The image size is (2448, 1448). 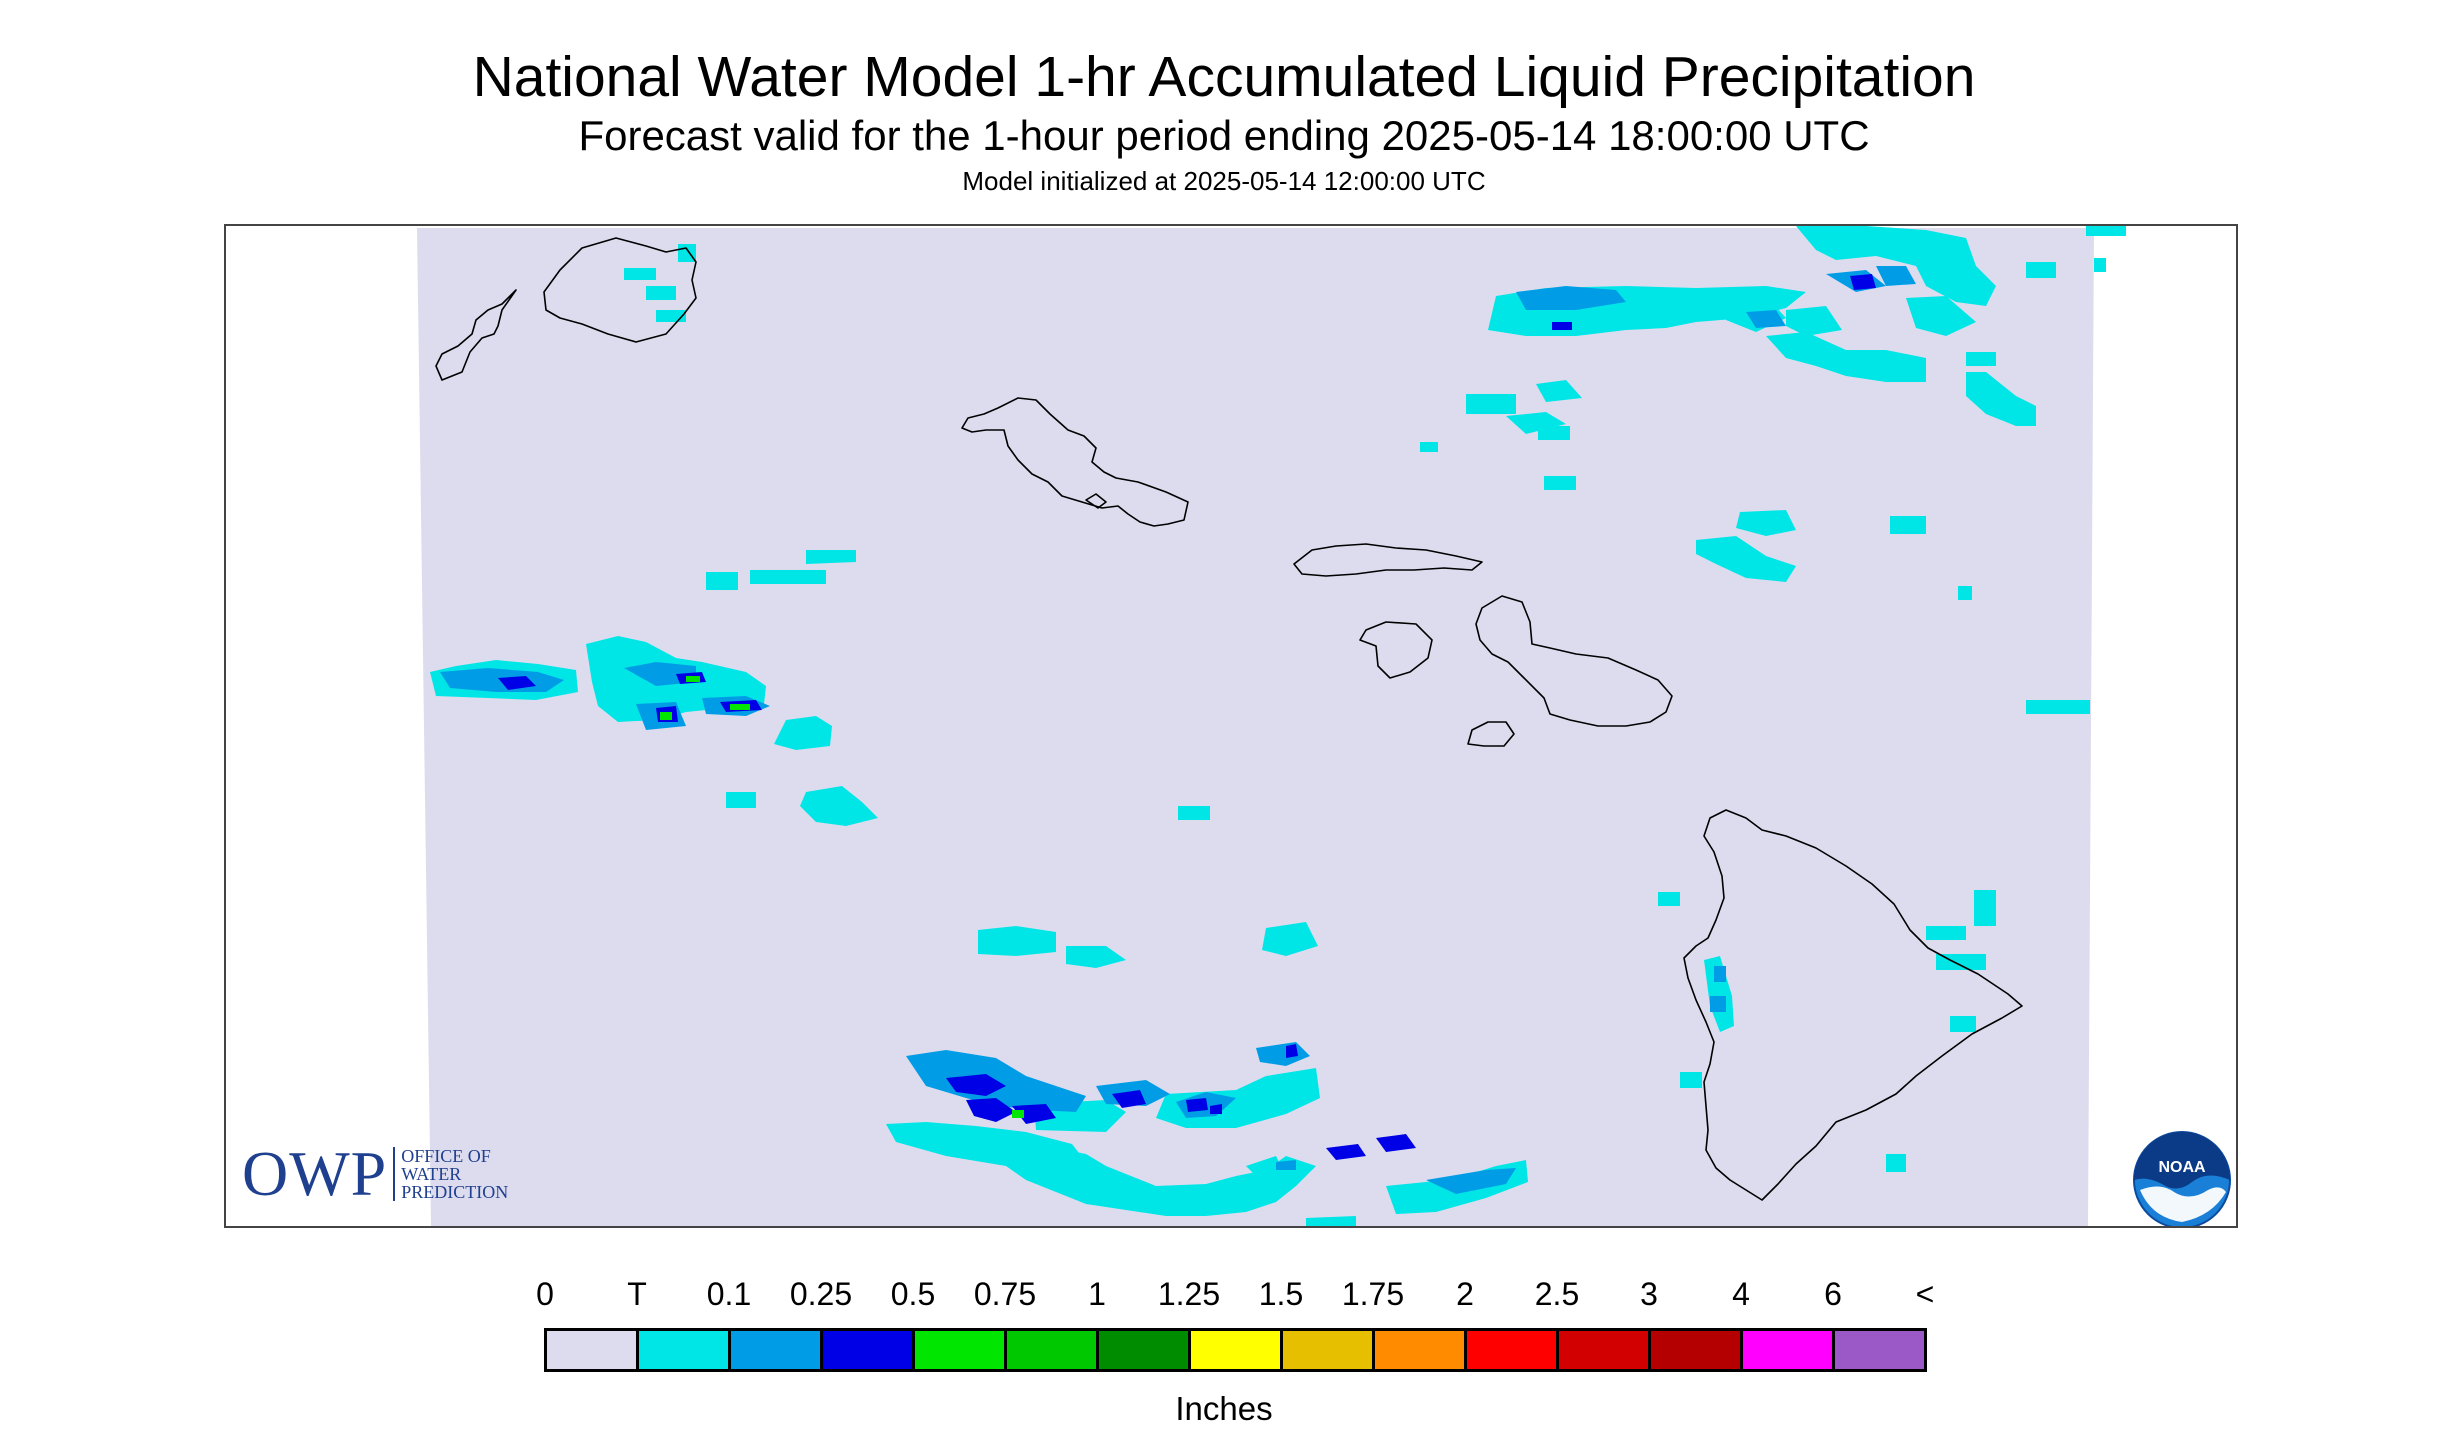 What do you see at coordinates (1741, 1294) in the screenshot?
I see `legend-label: 4` at bounding box center [1741, 1294].